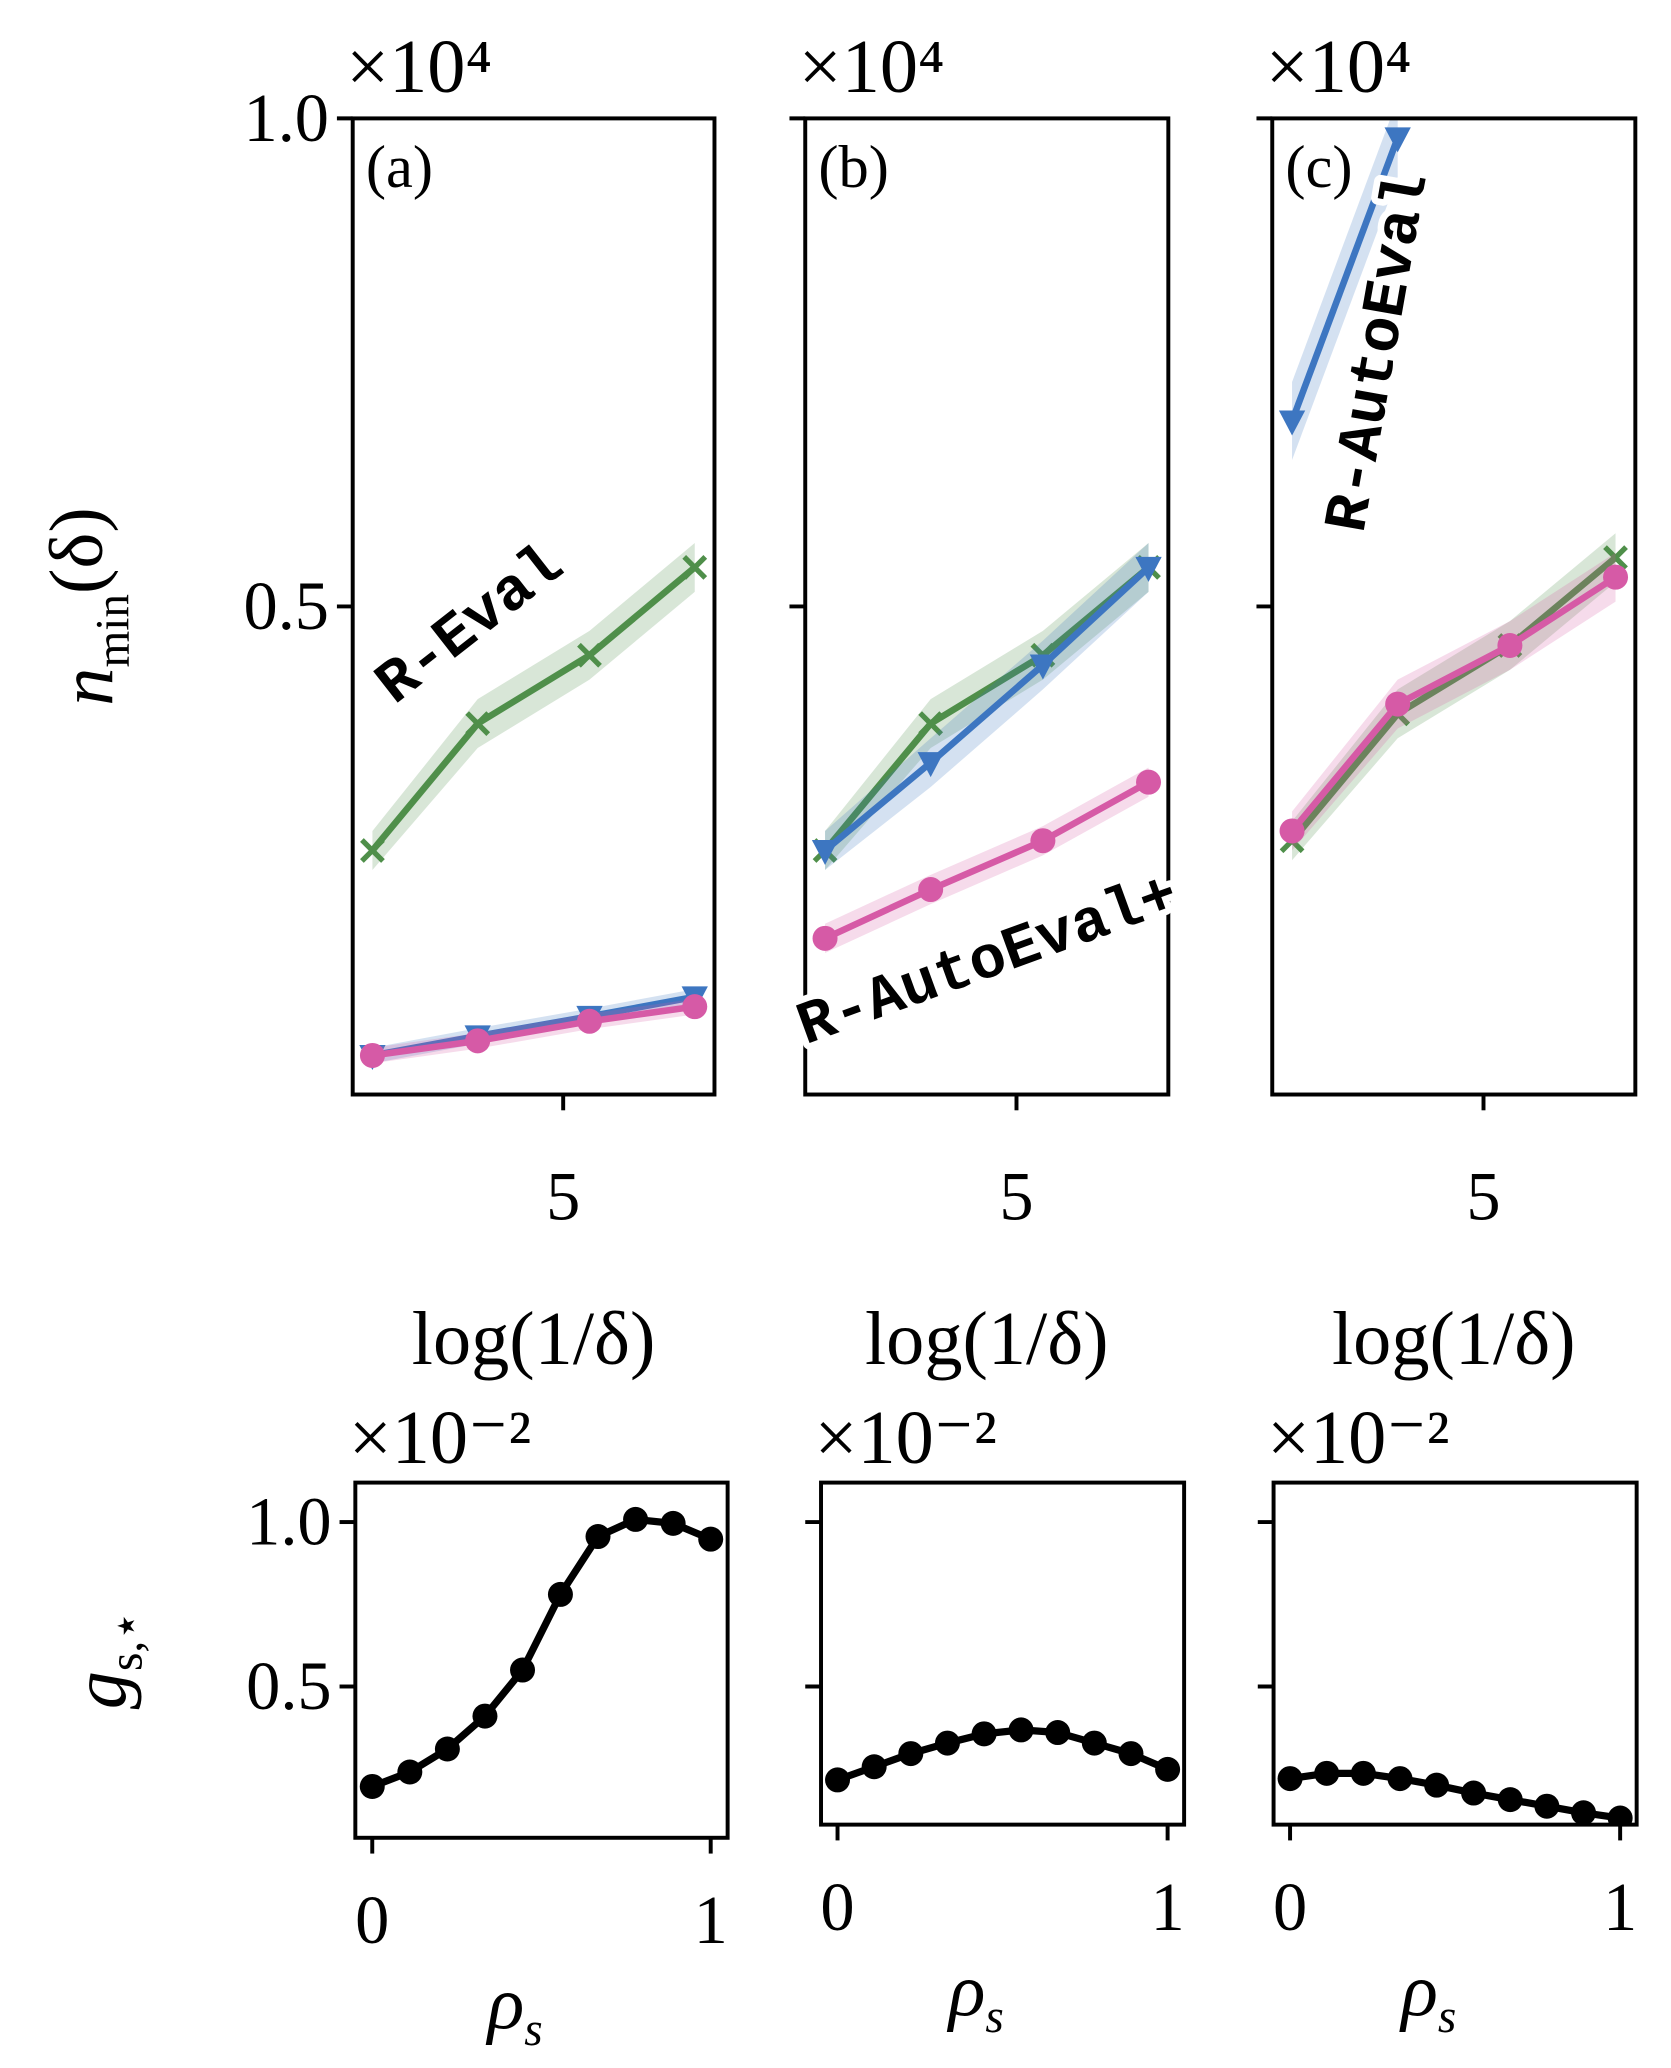 The height and width of the screenshot is (2068, 1671). What do you see at coordinates (399, 167) in the screenshot?
I see `panel-label: (a)` at bounding box center [399, 167].